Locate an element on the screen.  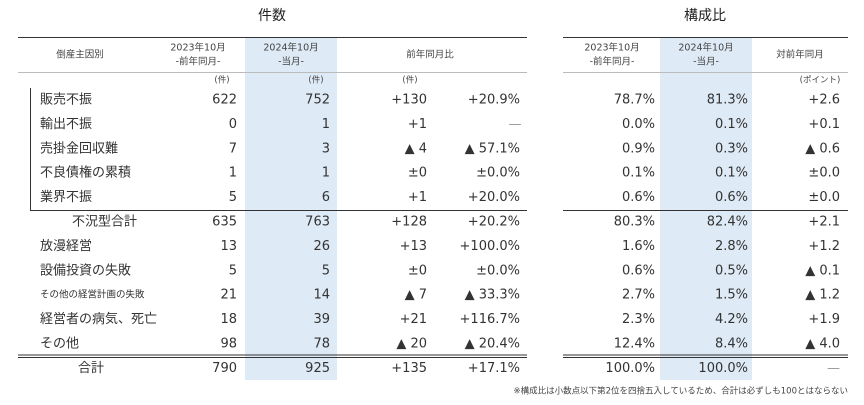
cell-value: 82.4% is located at coordinates (727, 222).